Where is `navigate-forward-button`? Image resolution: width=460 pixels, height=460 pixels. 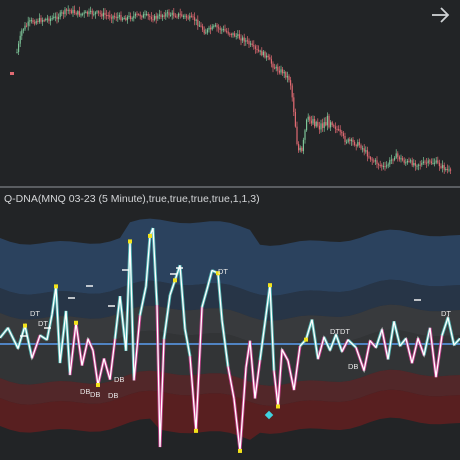 navigate-forward-button is located at coordinates (441, 15).